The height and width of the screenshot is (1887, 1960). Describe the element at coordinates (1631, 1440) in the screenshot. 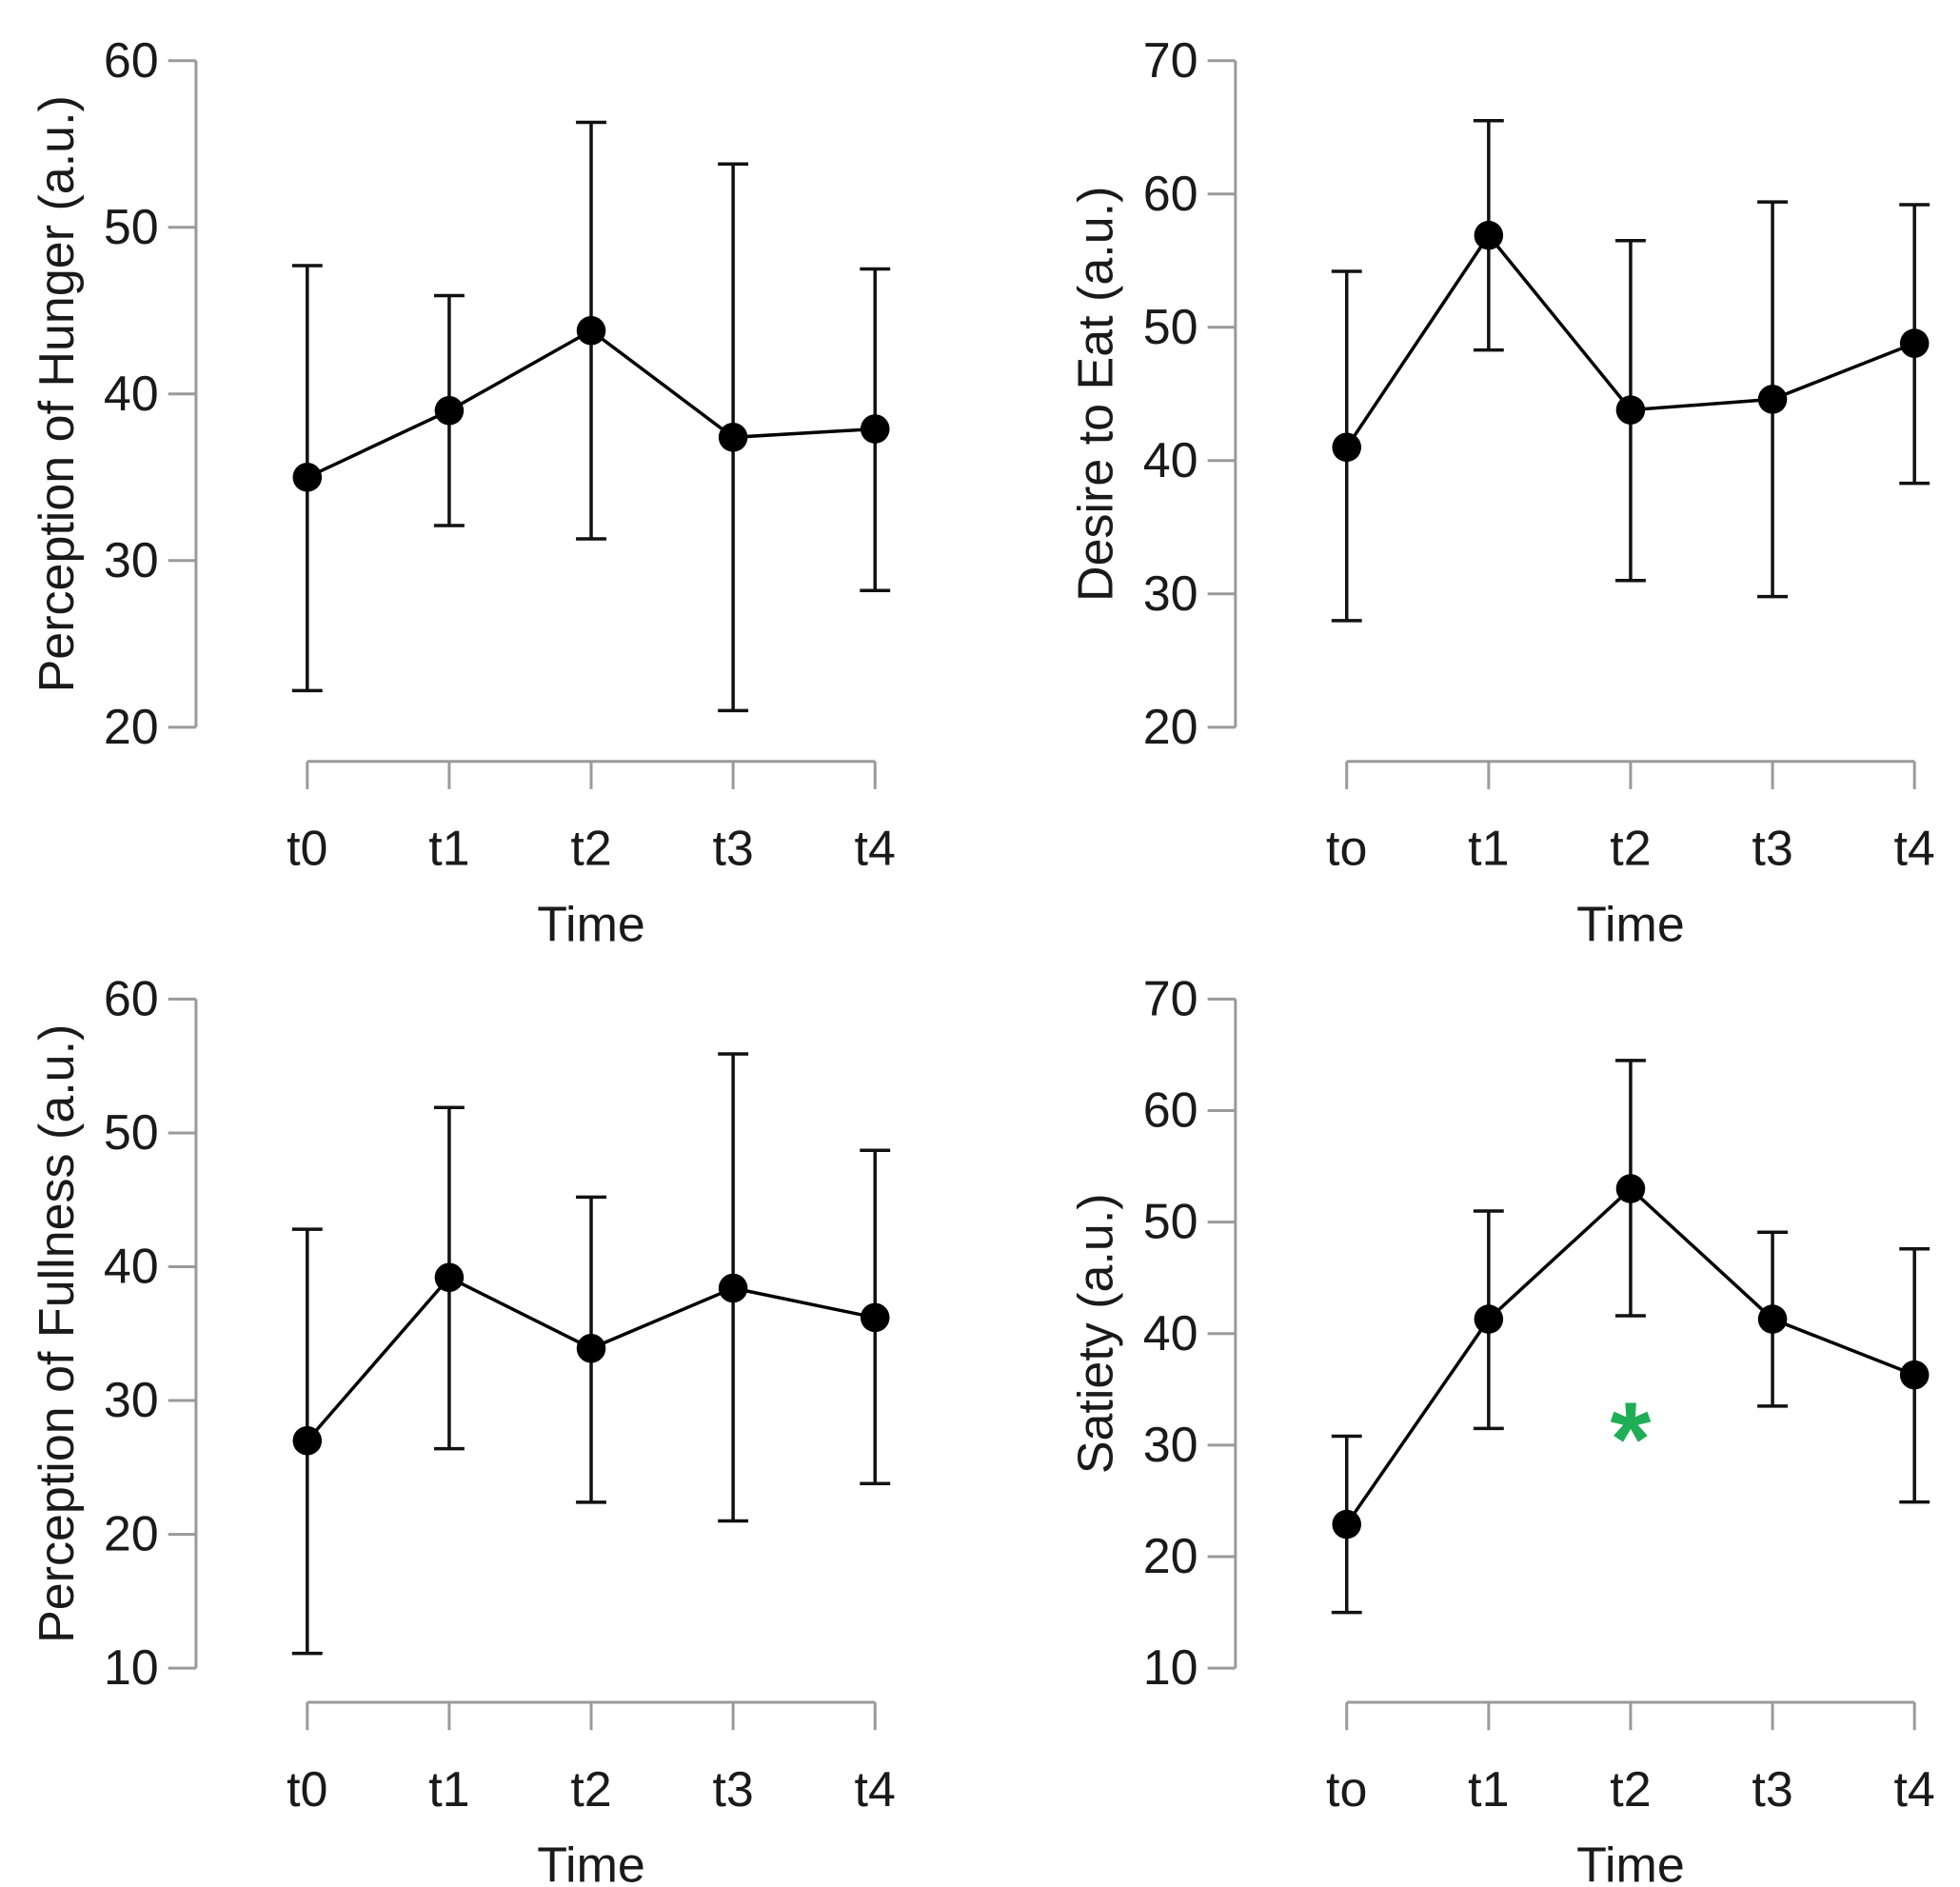

I see `significance-asterisk: *` at that location.